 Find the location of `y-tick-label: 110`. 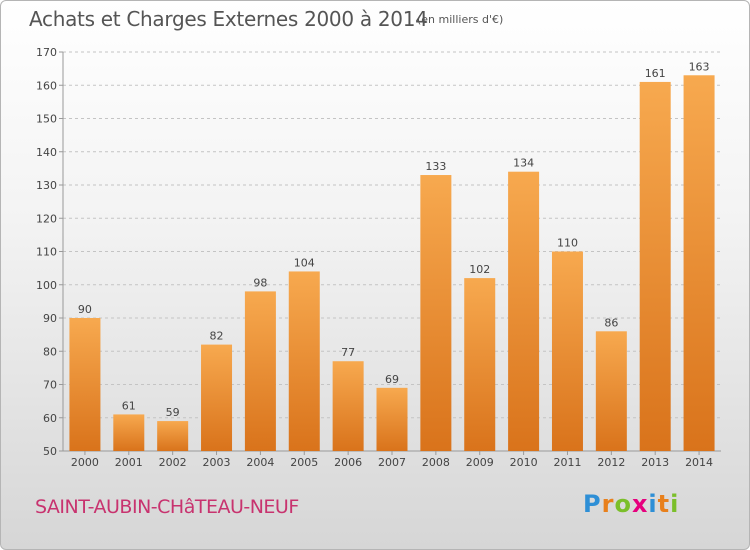

y-tick-label: 110 is located at coordinates (46, 252).